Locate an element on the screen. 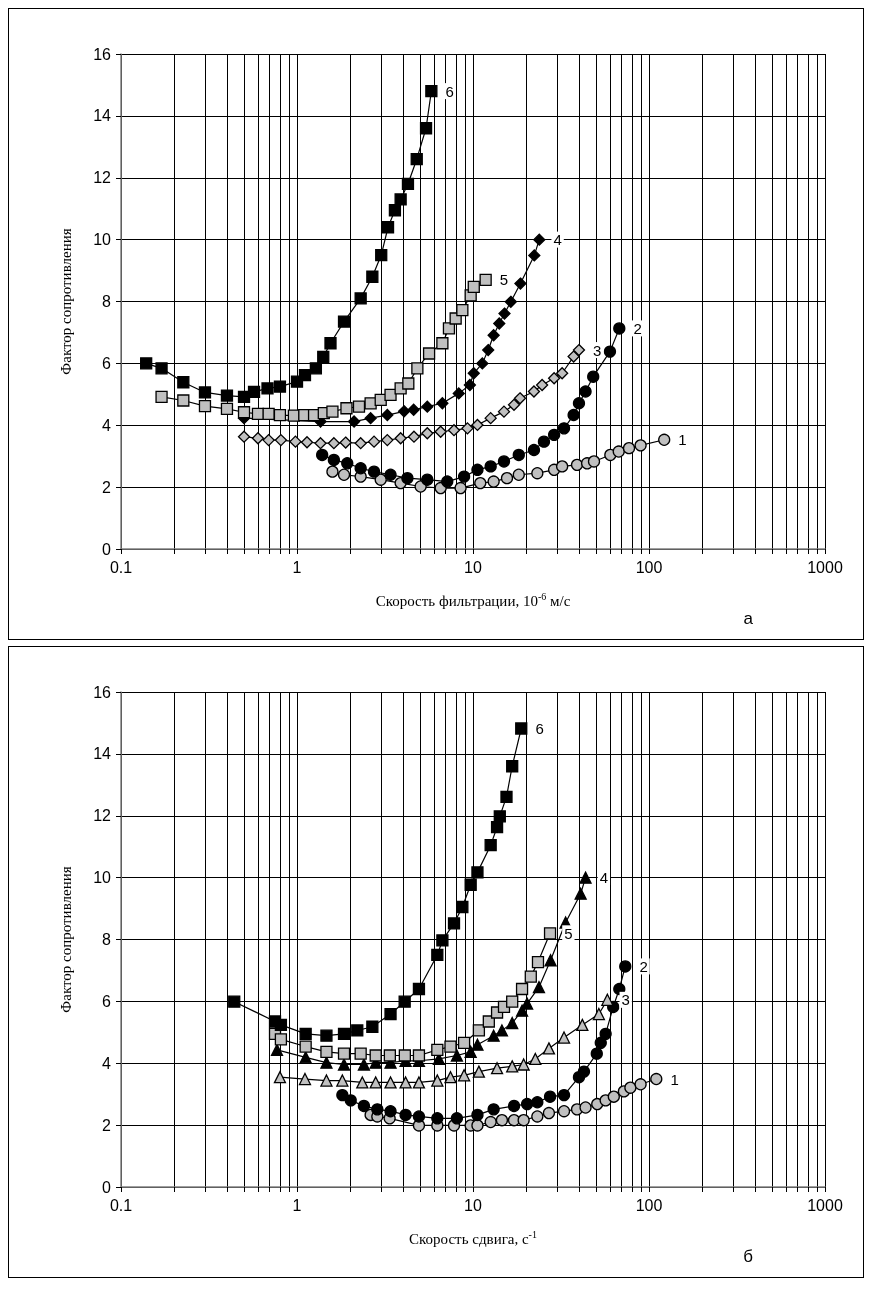  text: а is located at coordinates (748, 618).